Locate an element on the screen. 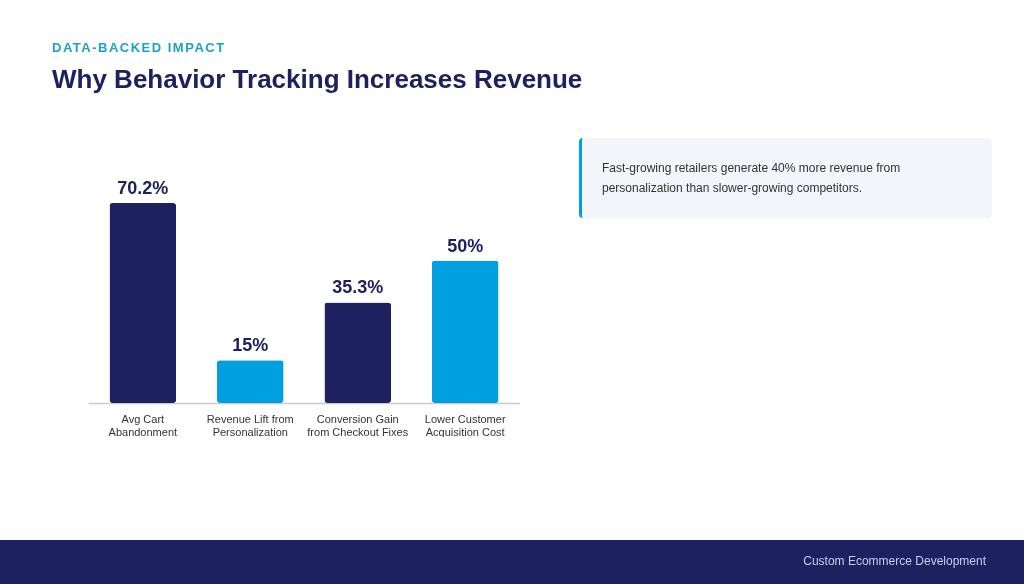 The image size is (1024, 584). data-label: 35.3% is located at coordinates (358, 287).